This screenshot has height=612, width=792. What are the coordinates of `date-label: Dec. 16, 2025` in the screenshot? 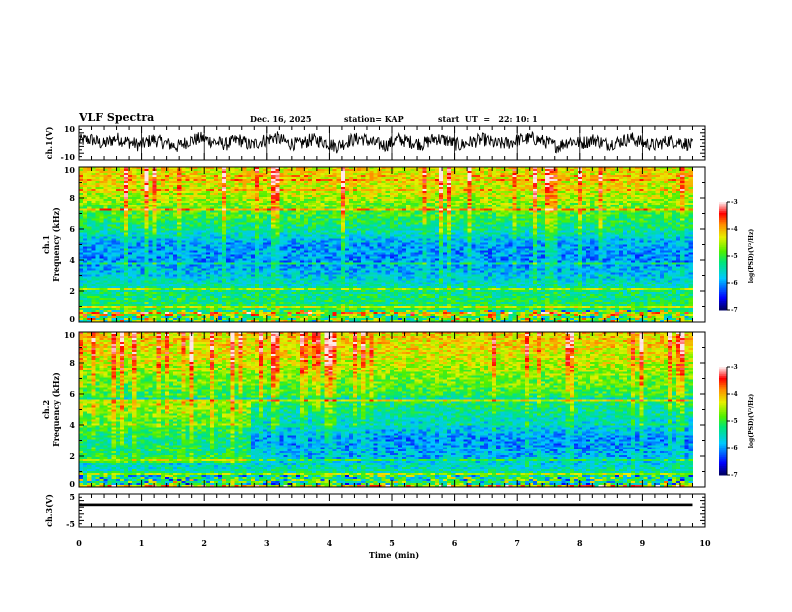 It's located at (280, 119).